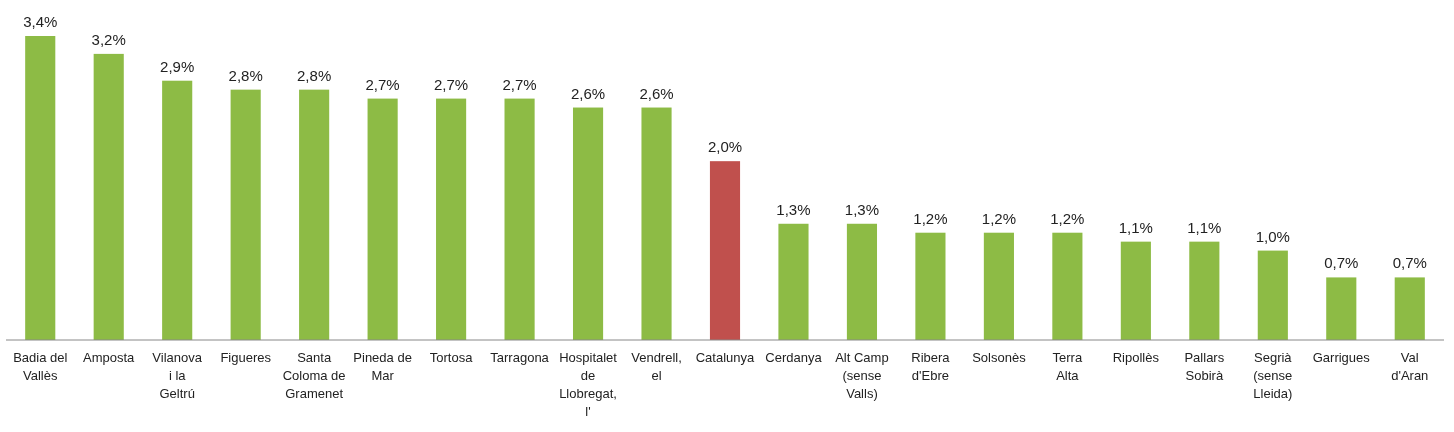 The width and height of the screenshot is (1454, 432). What do you see at coordinates (1067, 366) in the screenshot?
I see `x-tick-label: Terra Alta` at bounding box center [1067, 366].